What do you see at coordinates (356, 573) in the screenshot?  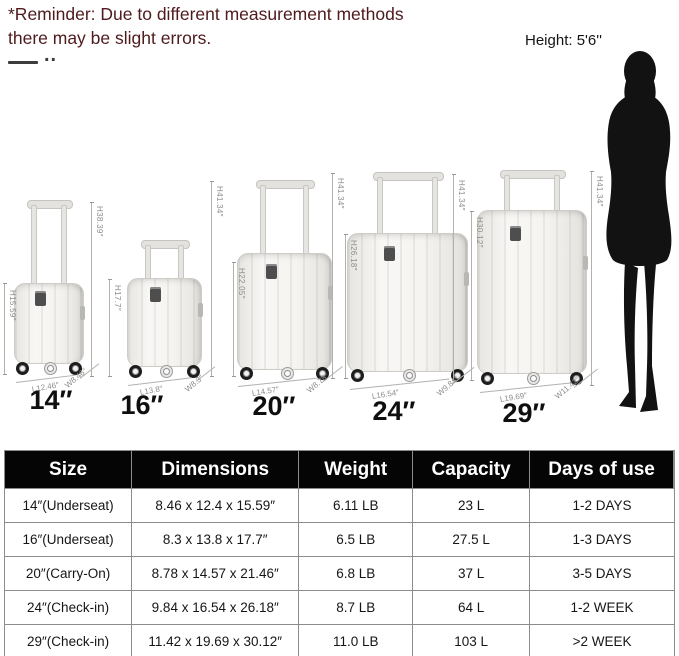 I see `cell-weight: 6.8 LB` at bounding box center [356, 573].